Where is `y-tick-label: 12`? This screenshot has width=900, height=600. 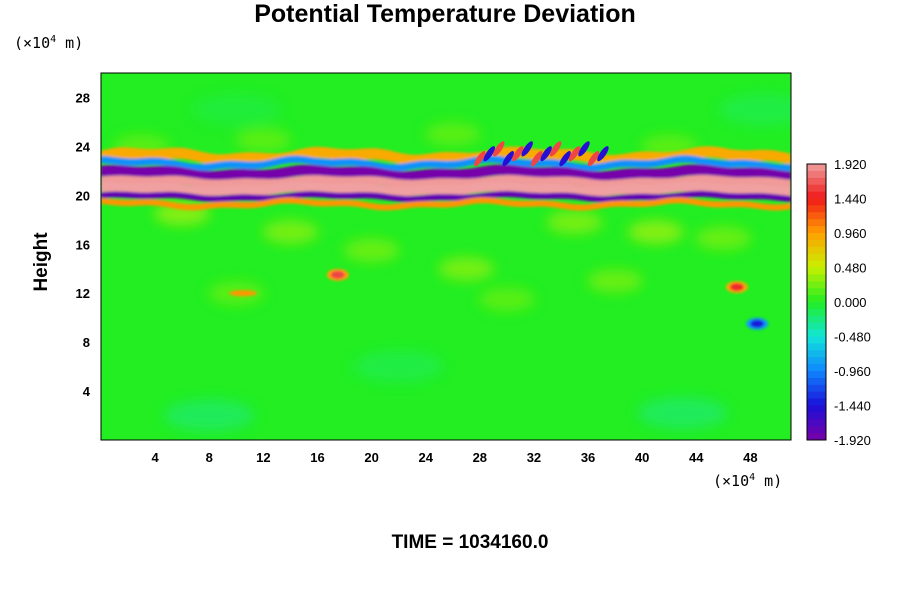 y-tick-label: 12 is located at coordinates (83, 293).